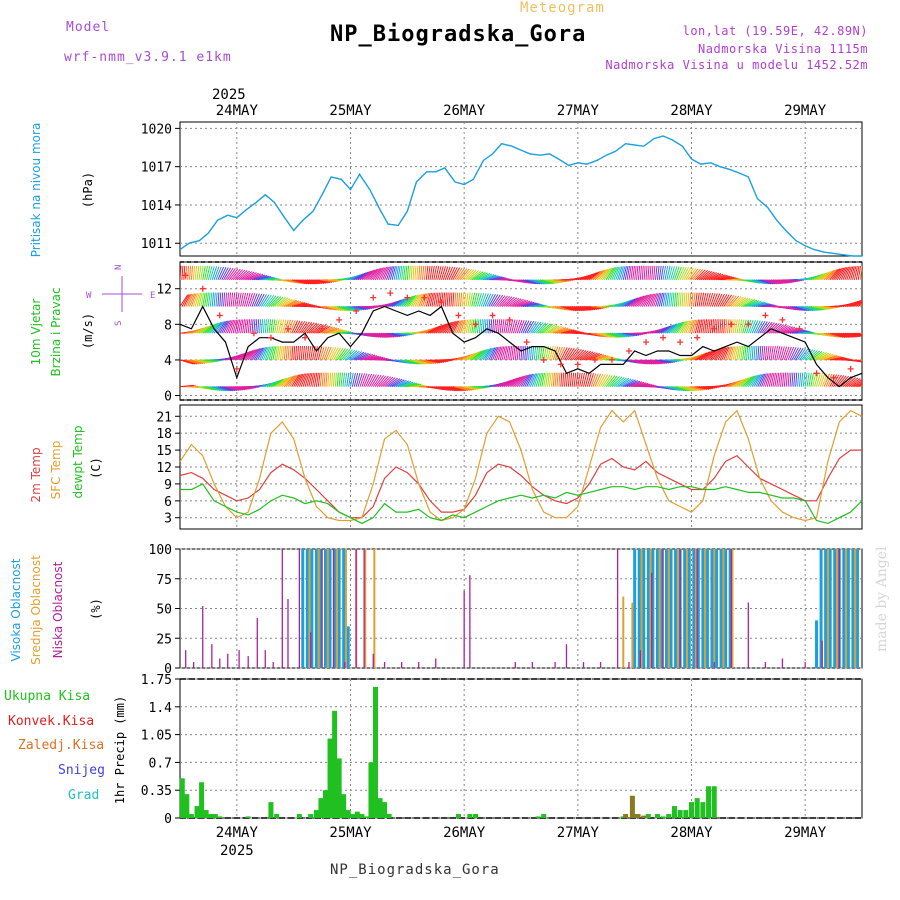 The width and height of the screenshot is (900, 900). Describe the element at coordinates (156, 129) in the screenshot. I see `pressure-ytick-label: 1020` at that location.